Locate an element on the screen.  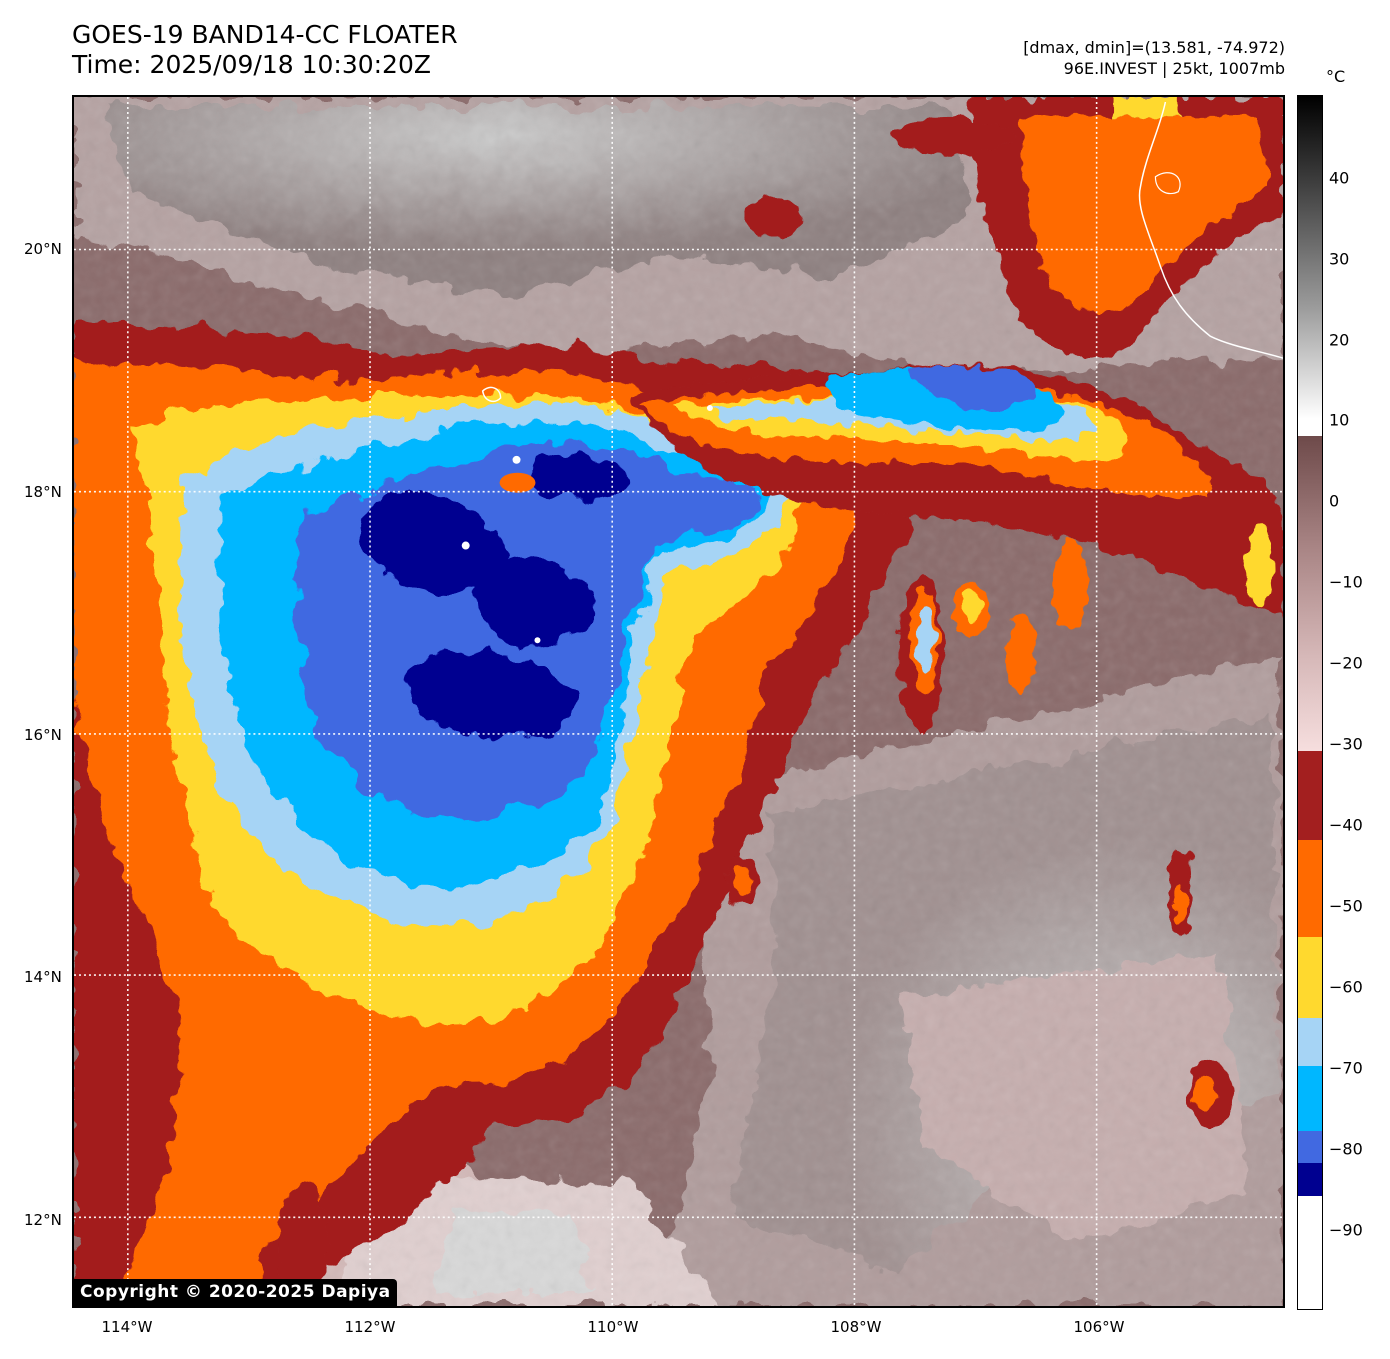
lat-label-18n: 18°N is located at coordinates (43, 492).